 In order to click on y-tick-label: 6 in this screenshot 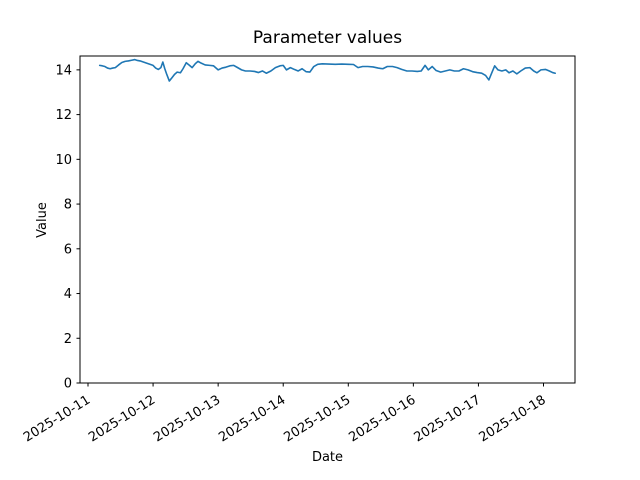, I will do `click(68, 249)`.